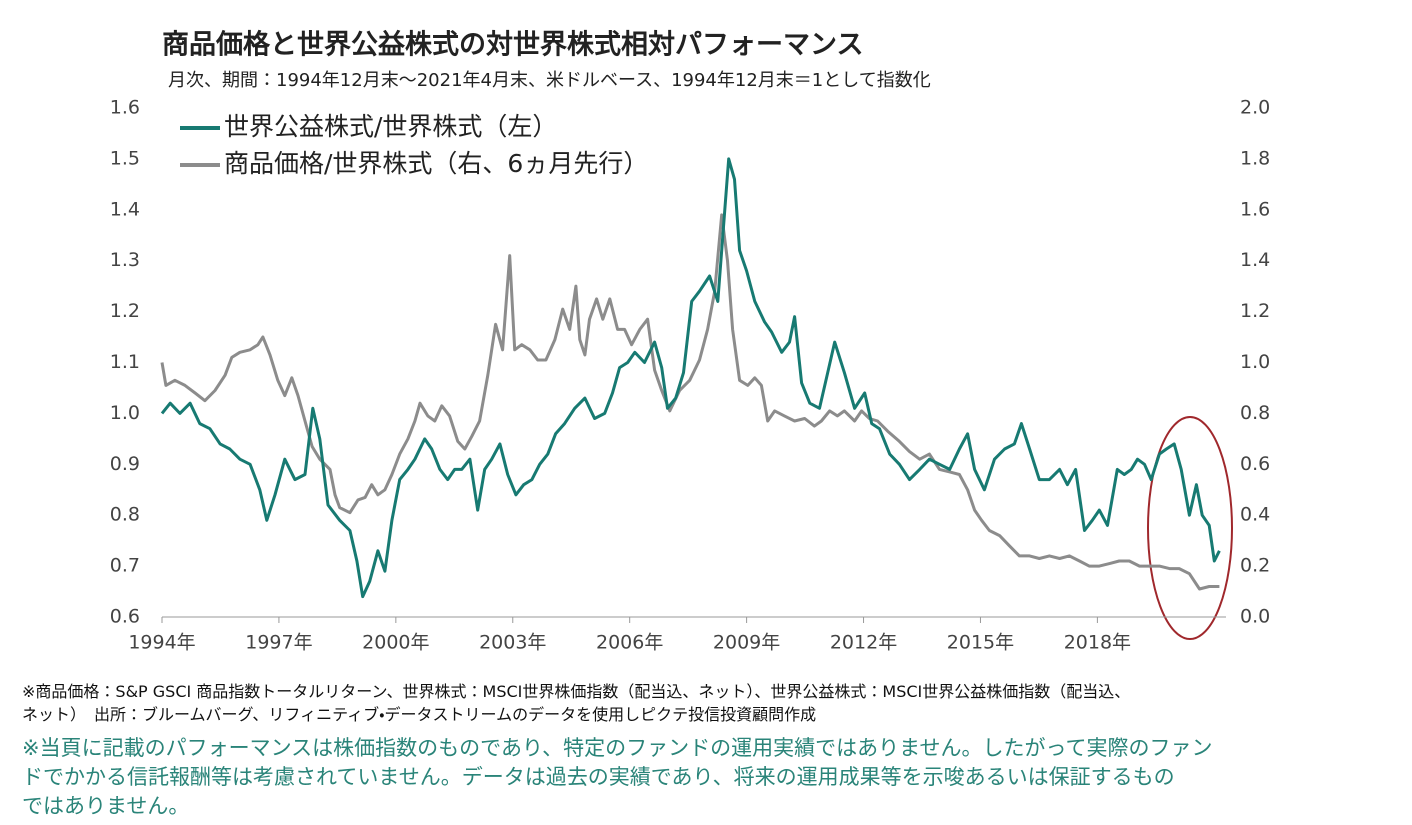 The height and width of the screenshot is (825, 1412). I want to click on y2-tick-label: 0.4, so click(1255, 515).